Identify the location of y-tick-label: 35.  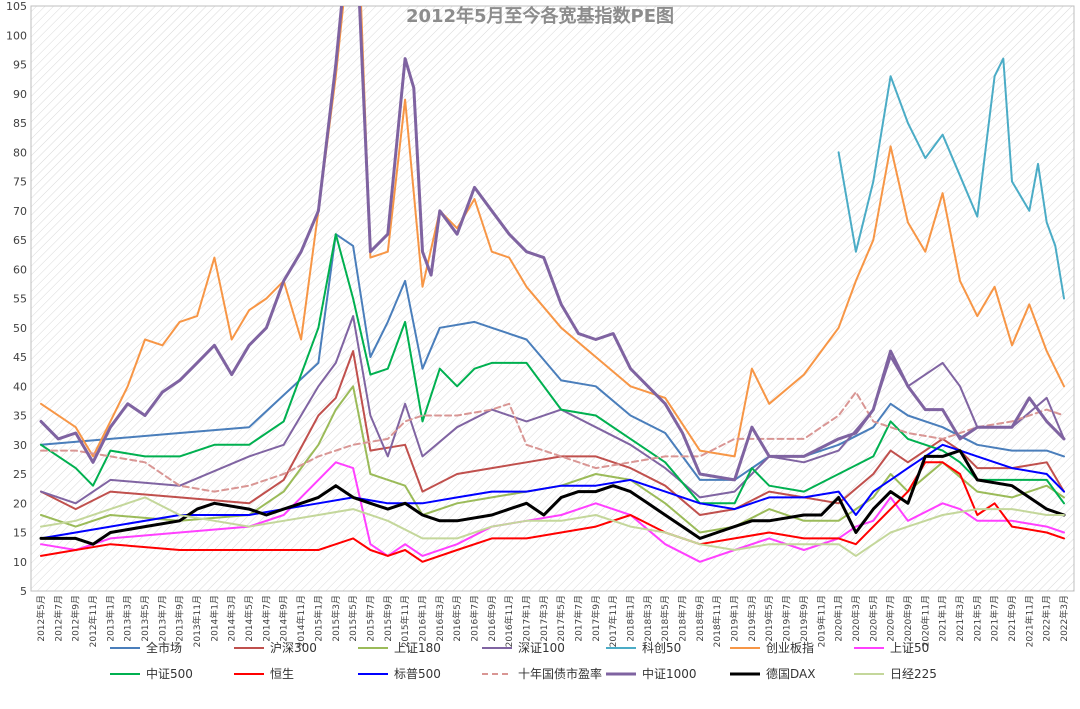
(20, 416).